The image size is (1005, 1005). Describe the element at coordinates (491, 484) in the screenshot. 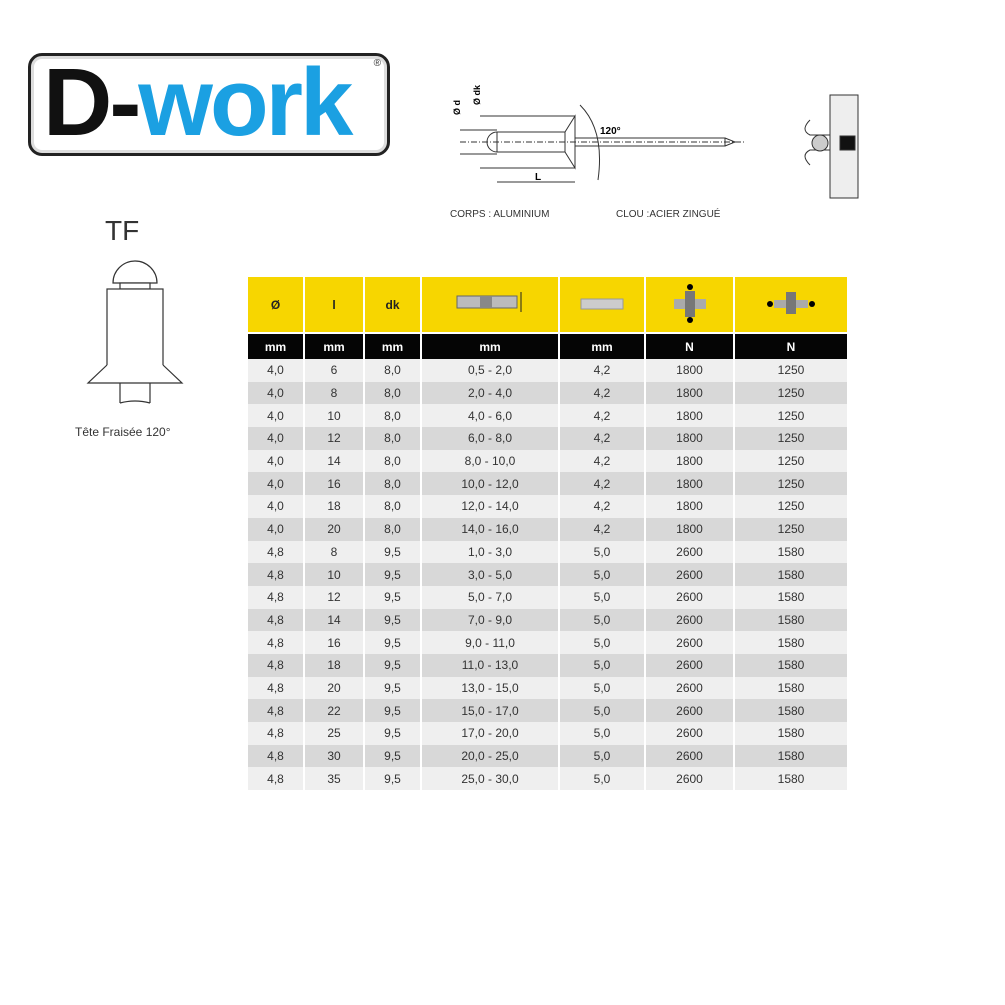

I see `table-cell: 10,0 - 12,0` at that location.